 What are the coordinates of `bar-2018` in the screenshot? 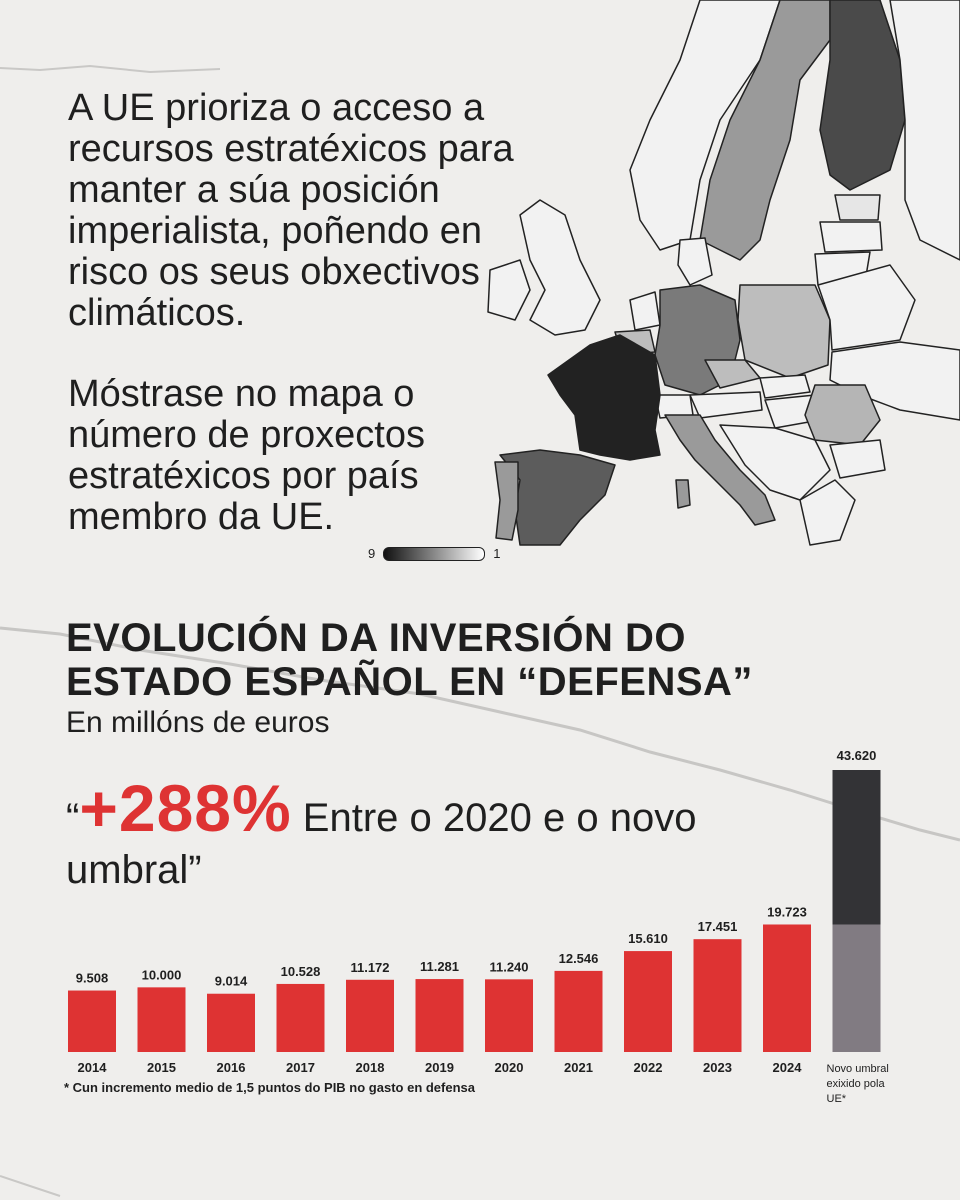 It's located at (370, 1015).